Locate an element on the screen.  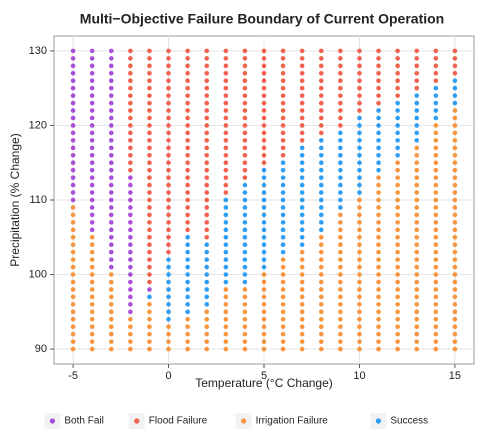
y-tick-label: 120 is located at coordinates (38, 125).